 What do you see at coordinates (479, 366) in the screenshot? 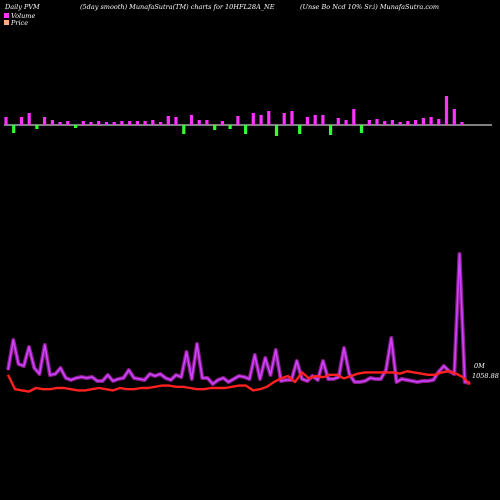
I see `volume-marker-label: 0M` at bounding box center [479, 366].